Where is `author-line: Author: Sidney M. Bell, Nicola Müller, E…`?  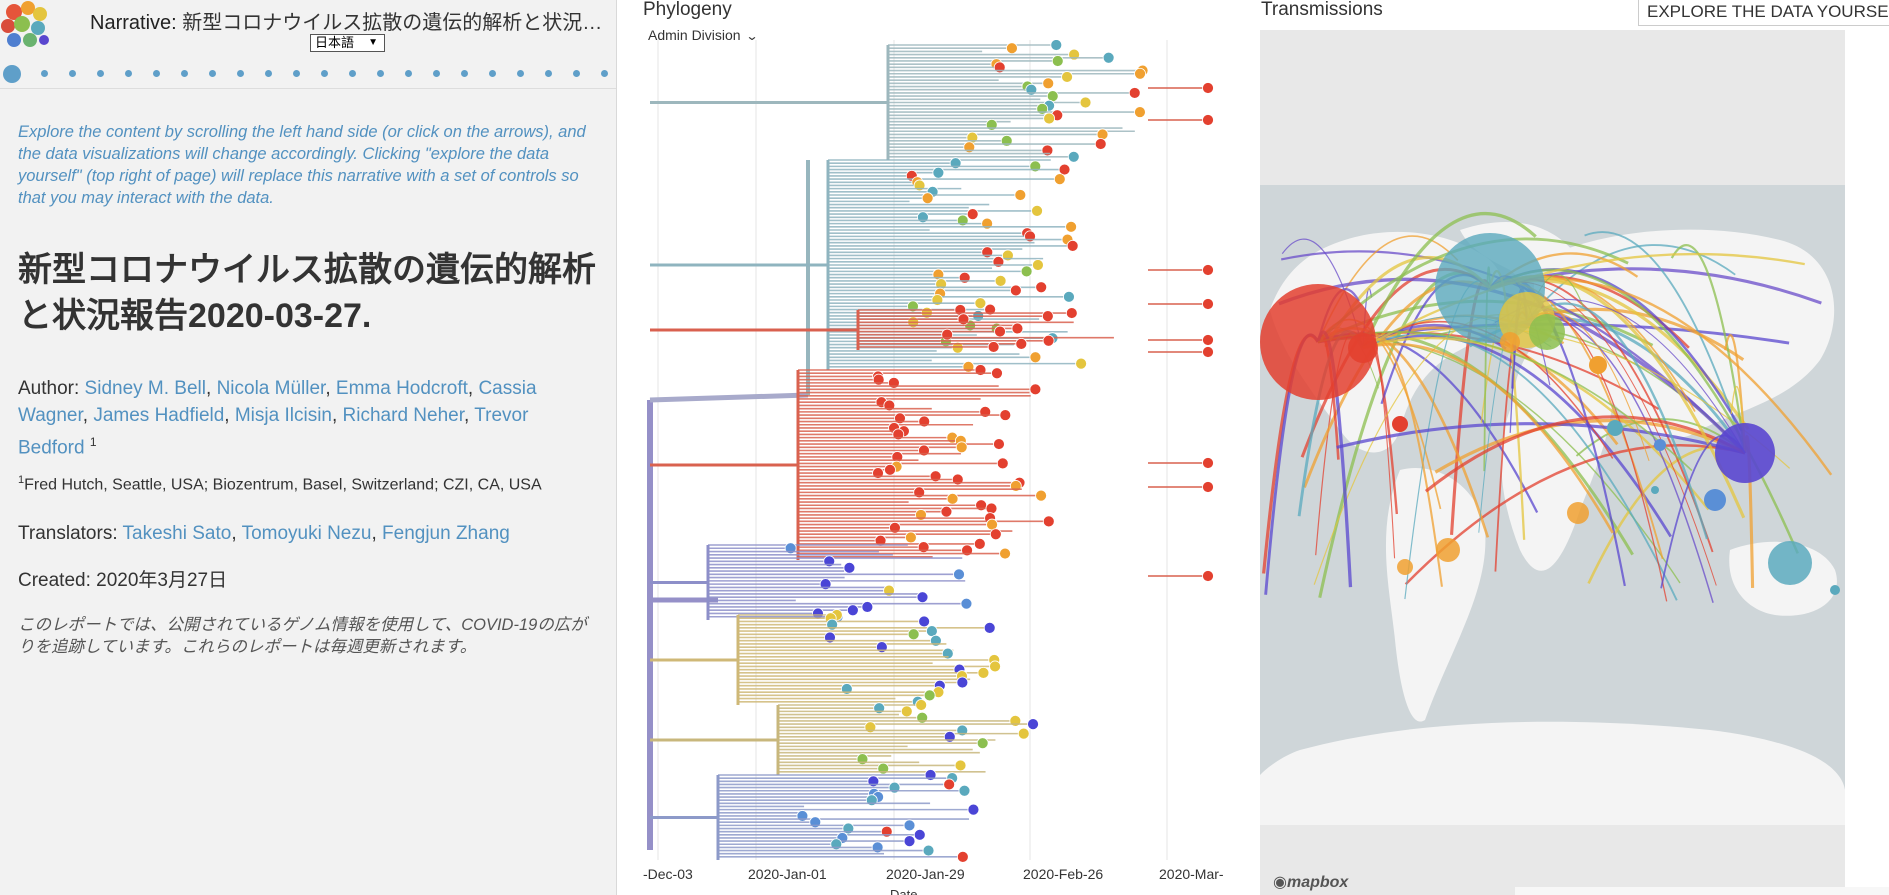 author-line: Author: Sidney M. Bell, Nicola Müller, E… is located at coordinates (277, 418).